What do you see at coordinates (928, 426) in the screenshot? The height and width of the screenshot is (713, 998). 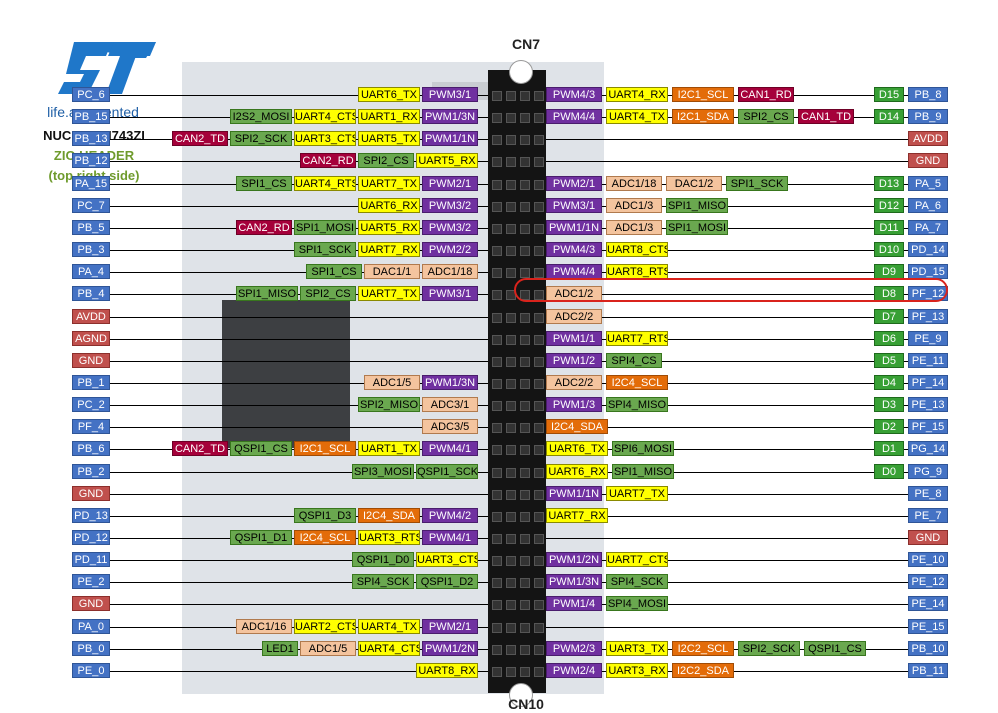 I see `pin-label: PF_15` at bounding box center [928, 426].